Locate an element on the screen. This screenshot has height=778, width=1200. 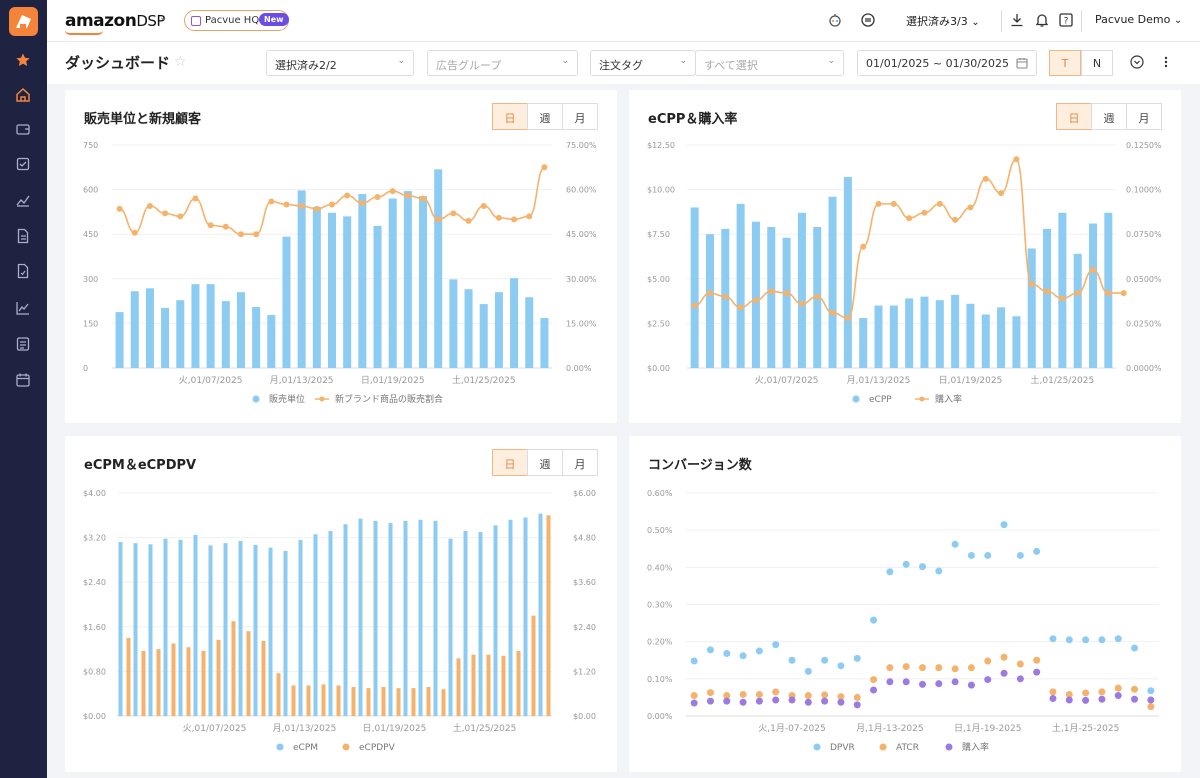
account-selected-label: 選択済み3/3 is located at coordinates (937, 21).